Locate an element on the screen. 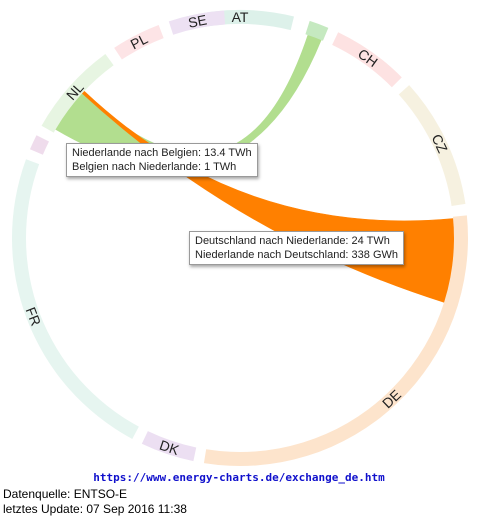 The width and height of the screenshot is (478, 527). segment-ch is located at coordinates (367, 60).